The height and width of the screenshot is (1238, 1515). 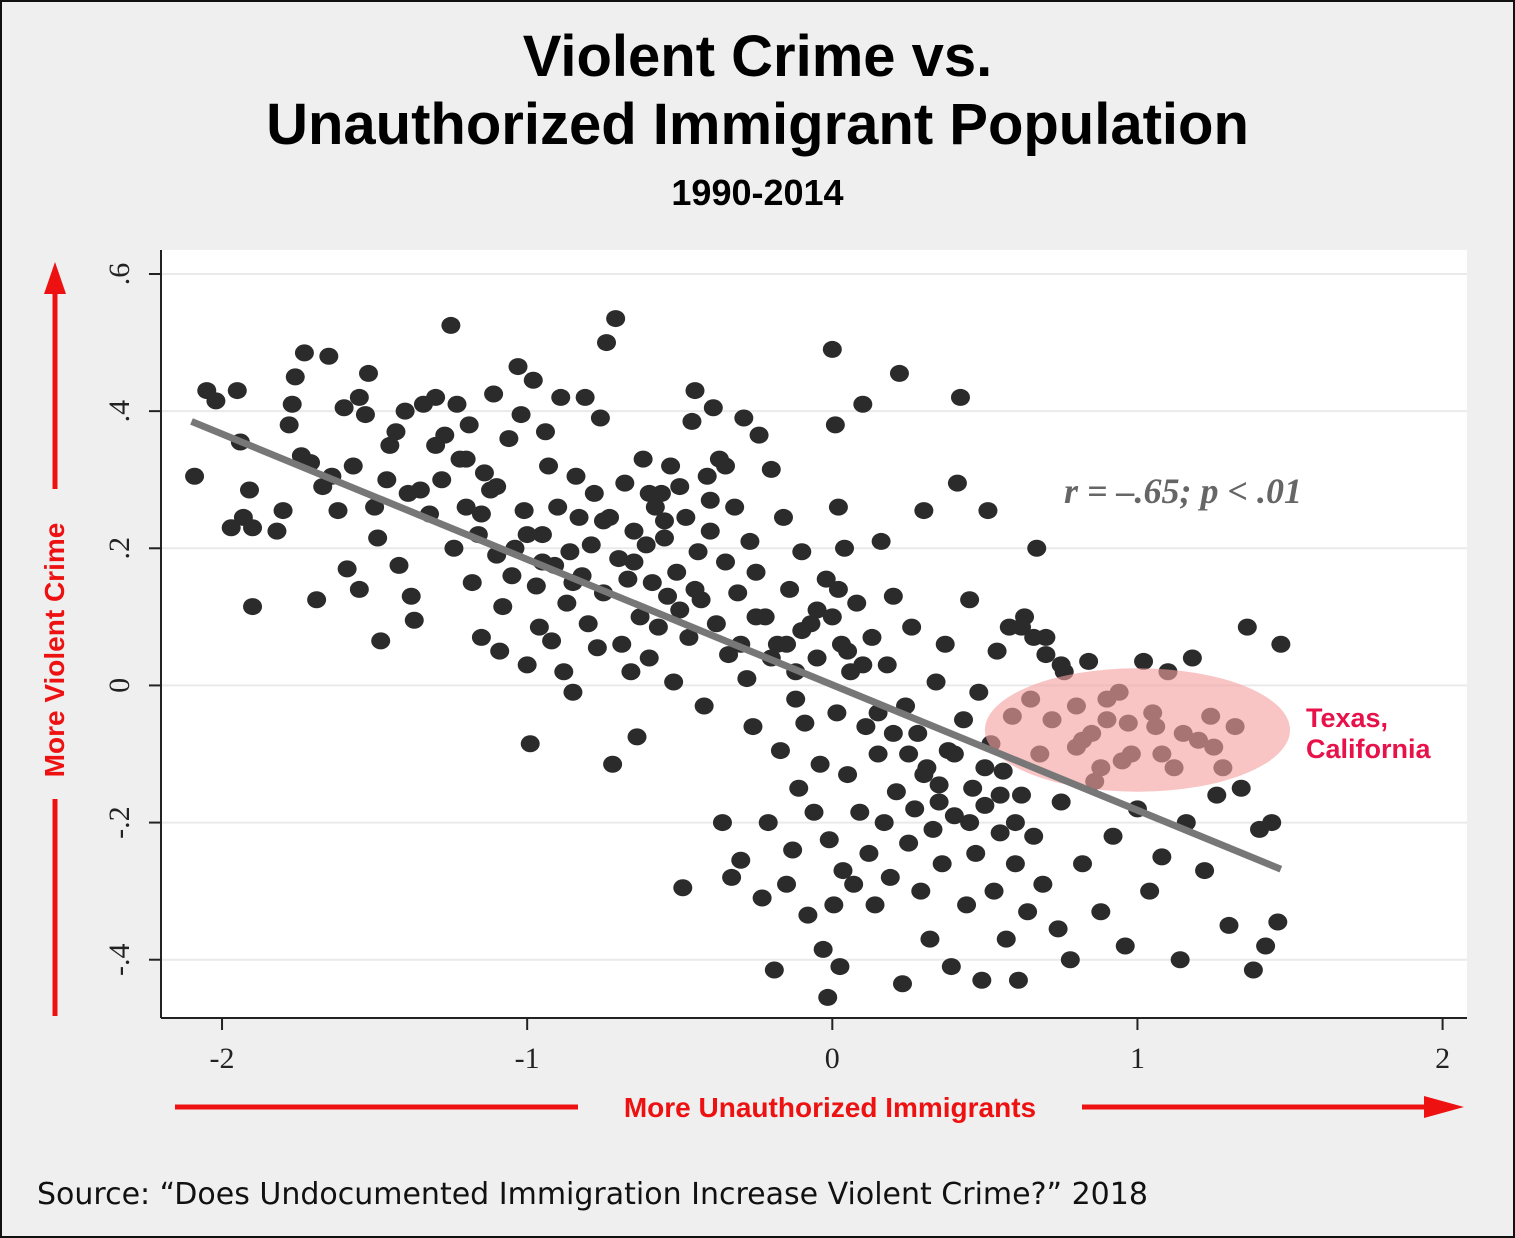 What do you see at coordinates (757, 124) in the screenshot?
I see `chart-title-line-2: Unauthorized Immigrant Population` at bounding box center [757, 124].